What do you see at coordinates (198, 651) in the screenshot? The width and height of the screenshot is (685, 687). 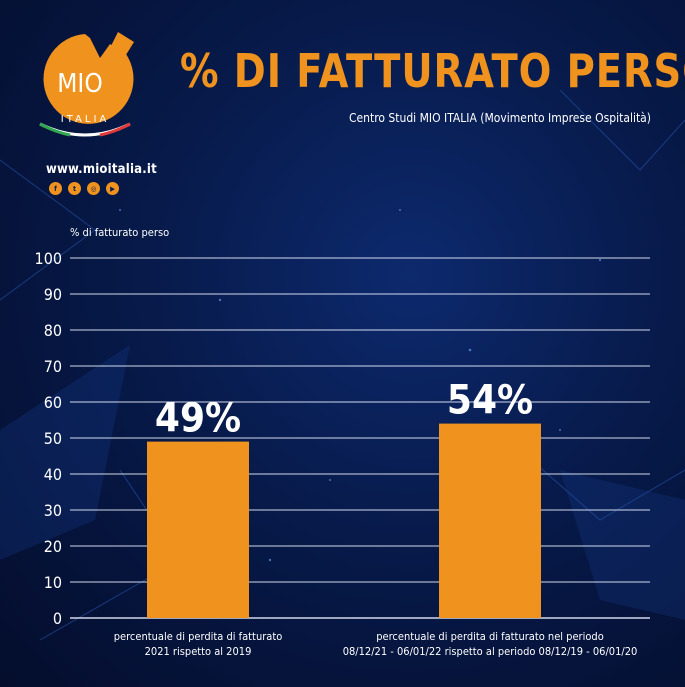 I see `x-category-label: 2021 rispetto al 2019` at bounding box center [198, 651].